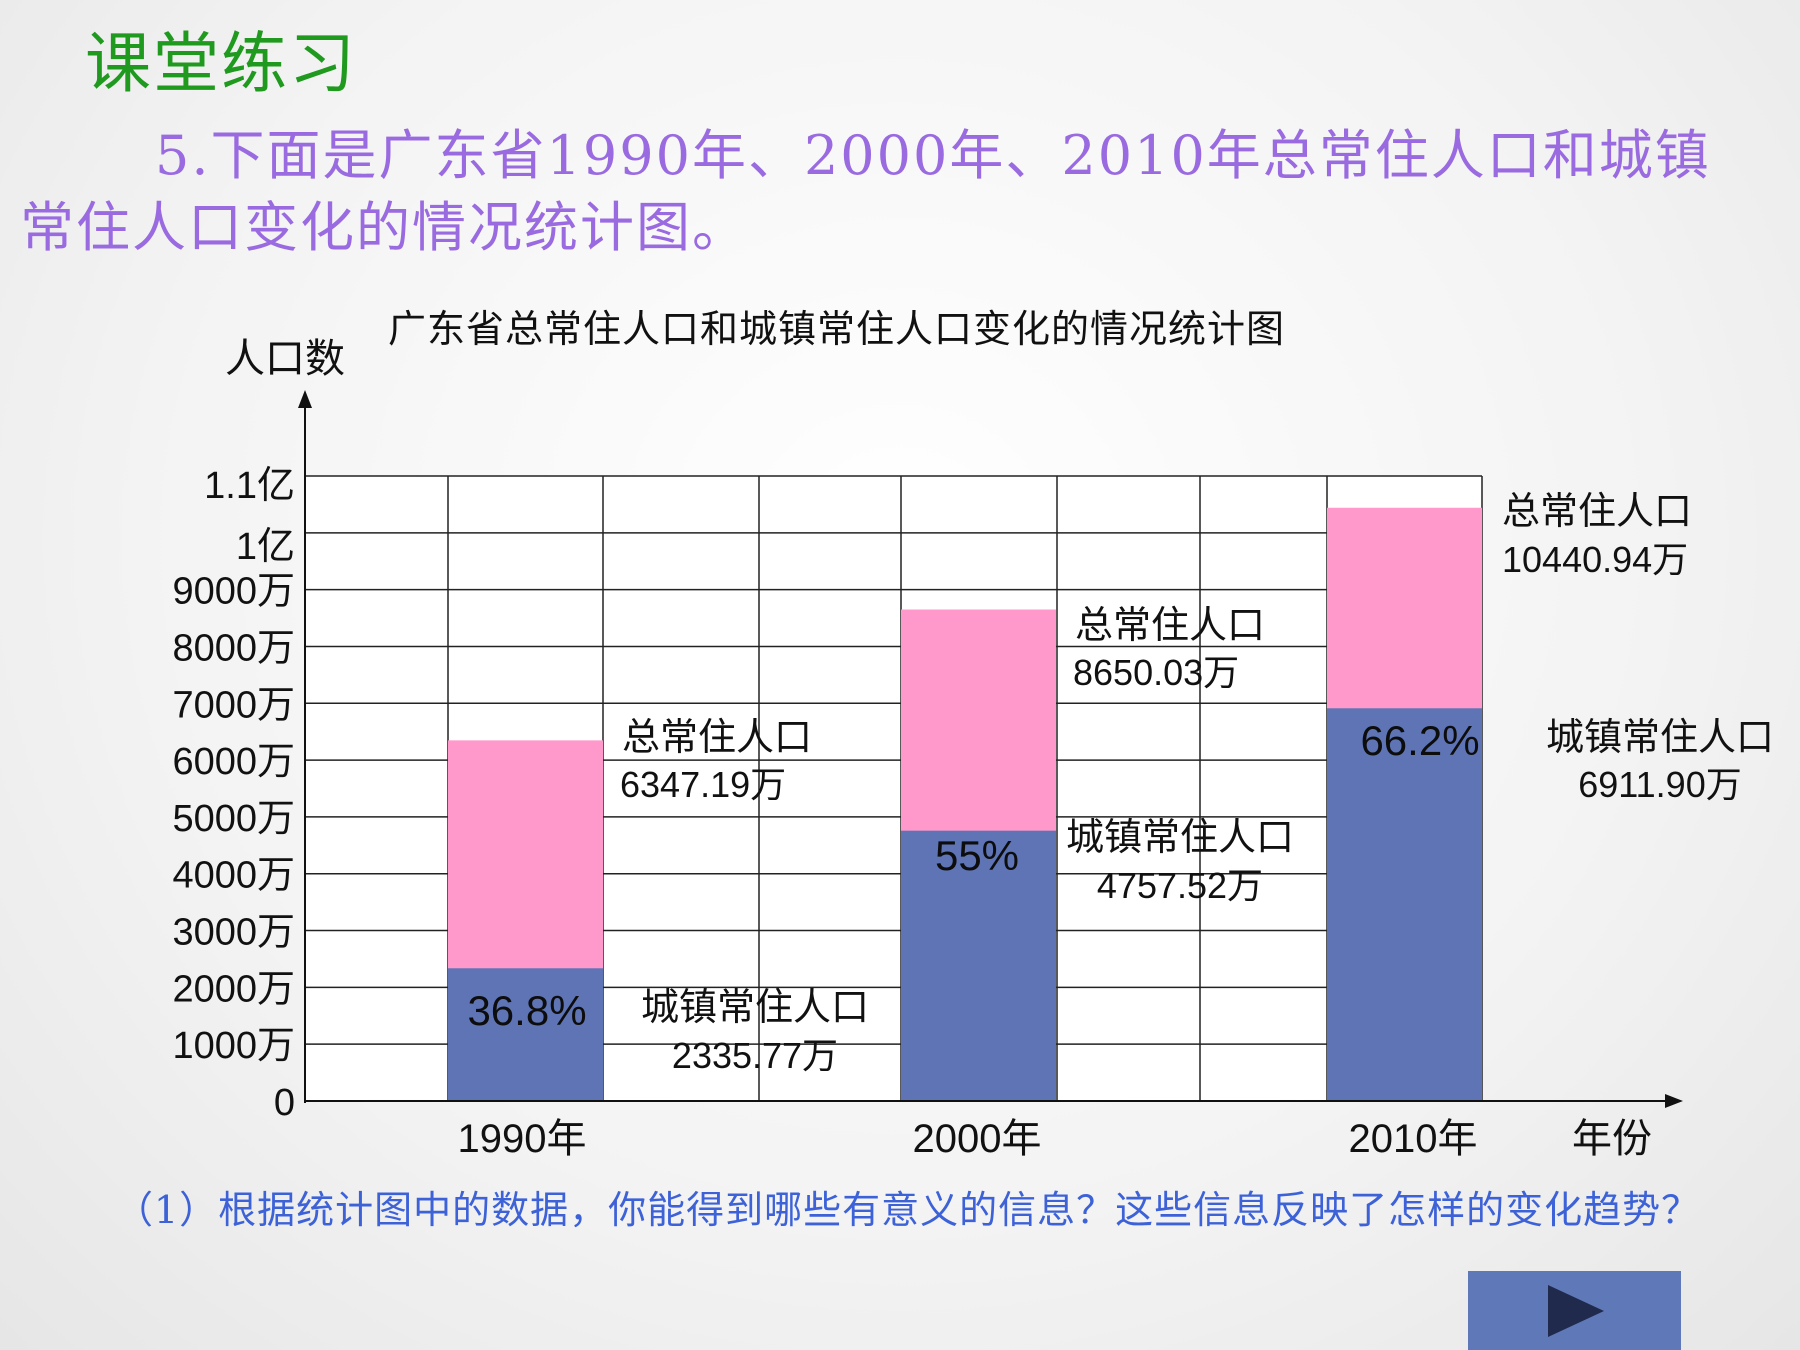 This screenshot has width=1800, height=1350. I want to click on annotation-value: 4757.52万, so click(1180, 885).